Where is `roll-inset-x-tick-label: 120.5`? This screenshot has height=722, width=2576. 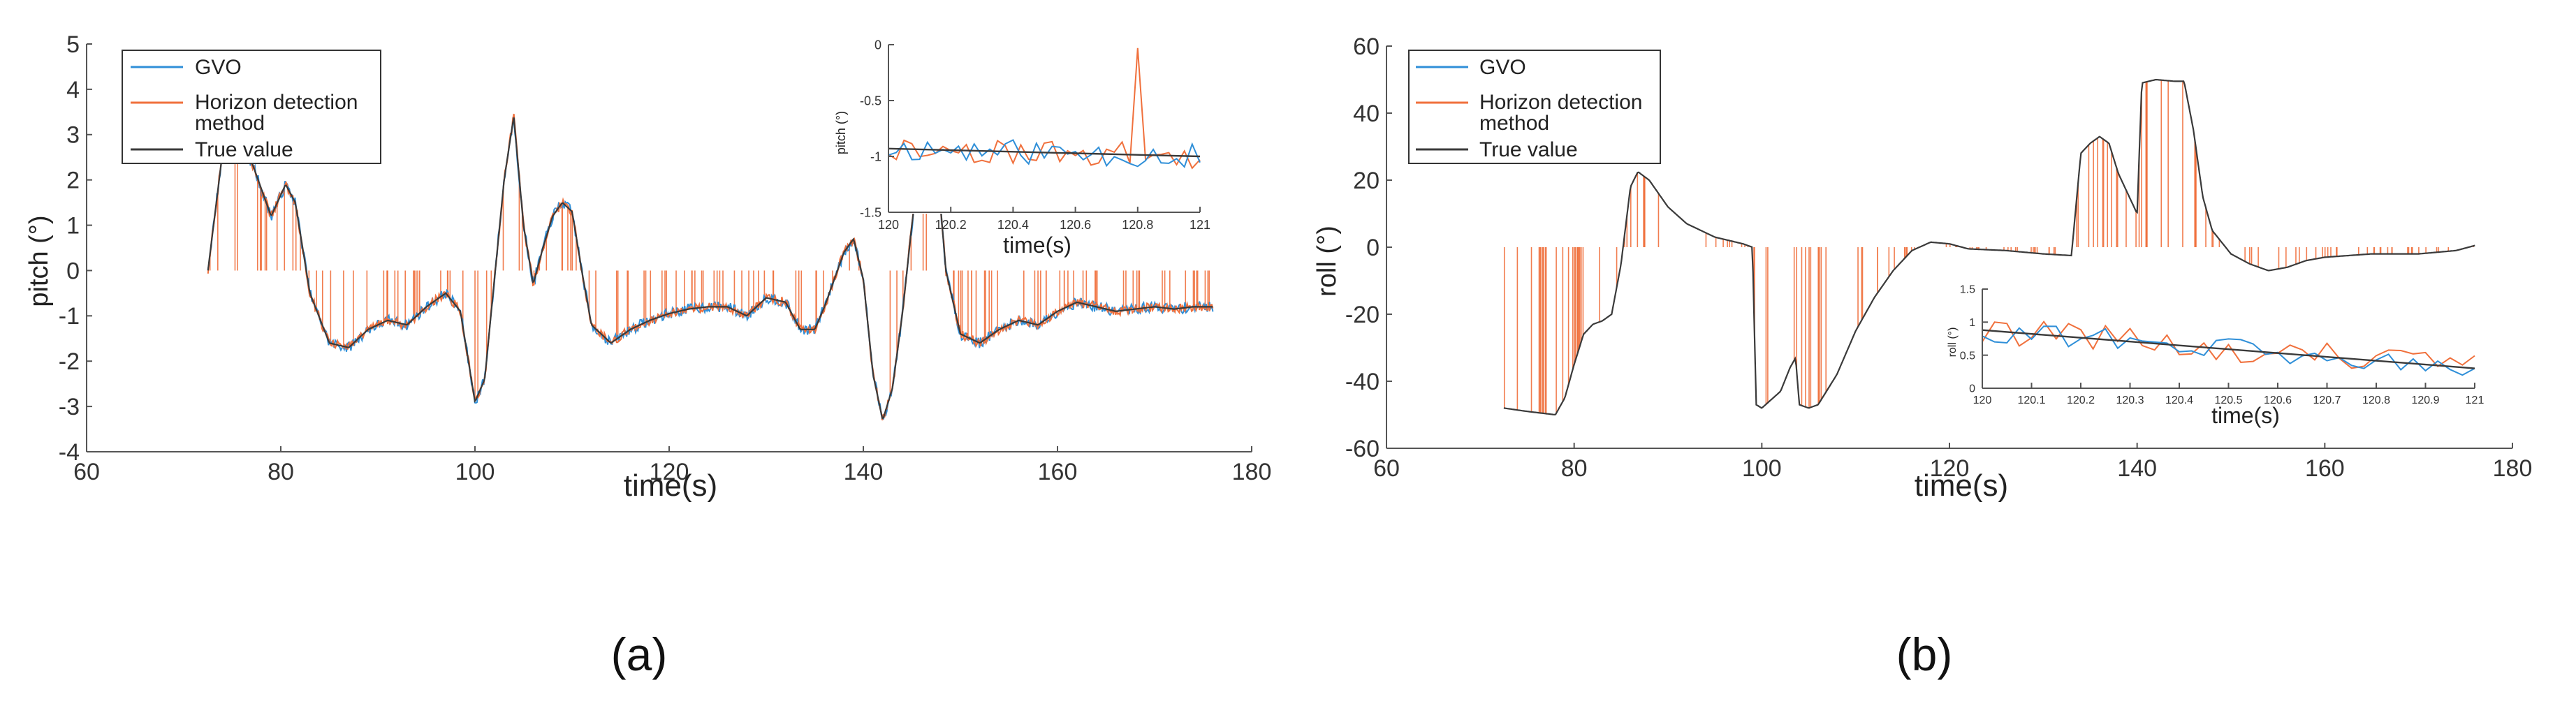
roll-inset-x-tick-label: 120.5 is located at coordinates (2228, 401).